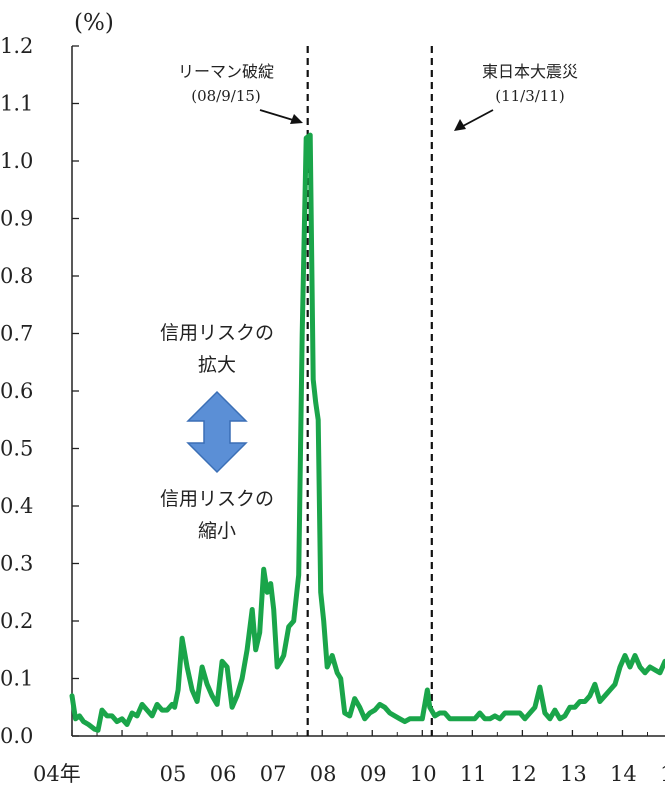  Describe the element at coordinates (16, 161) in the screenshot. I see `y-tick-label: 1.0` at that location.